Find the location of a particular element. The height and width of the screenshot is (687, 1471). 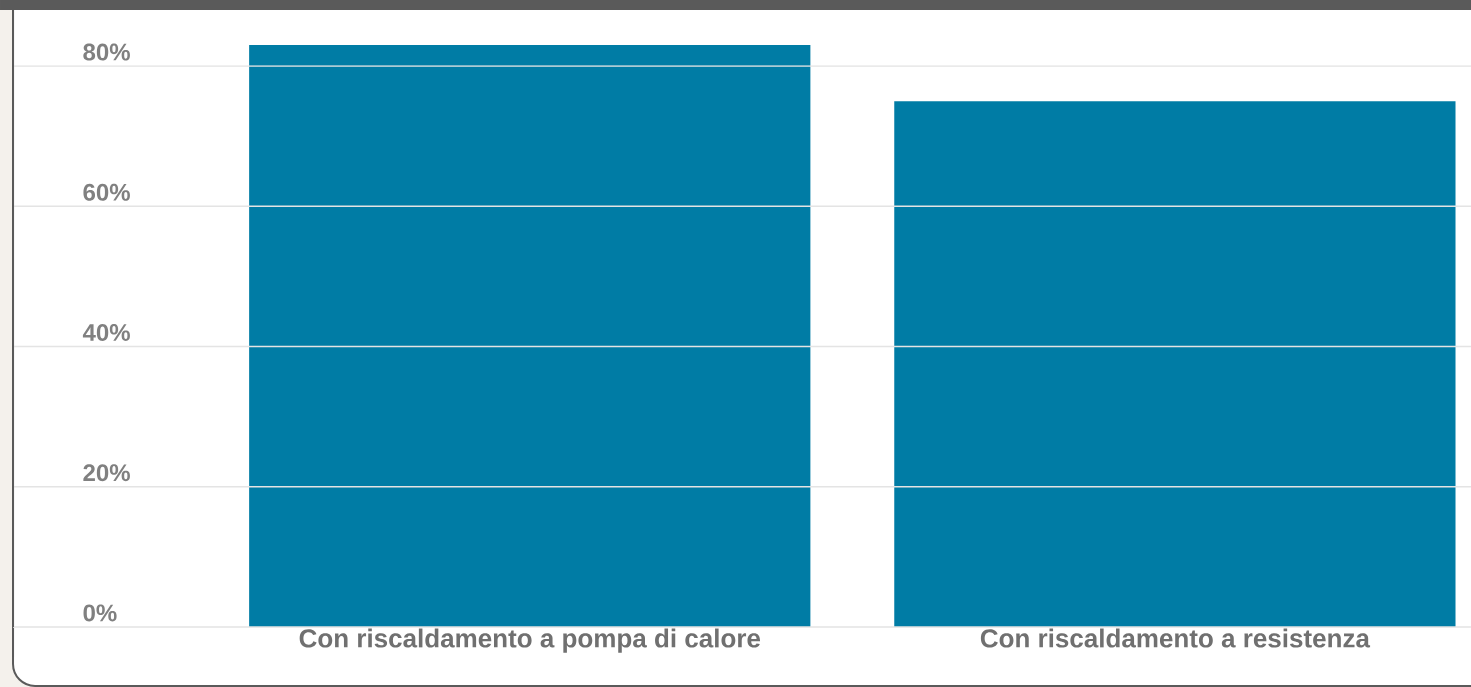

y-tick-label: 60% is located at coordinates (106, 192).